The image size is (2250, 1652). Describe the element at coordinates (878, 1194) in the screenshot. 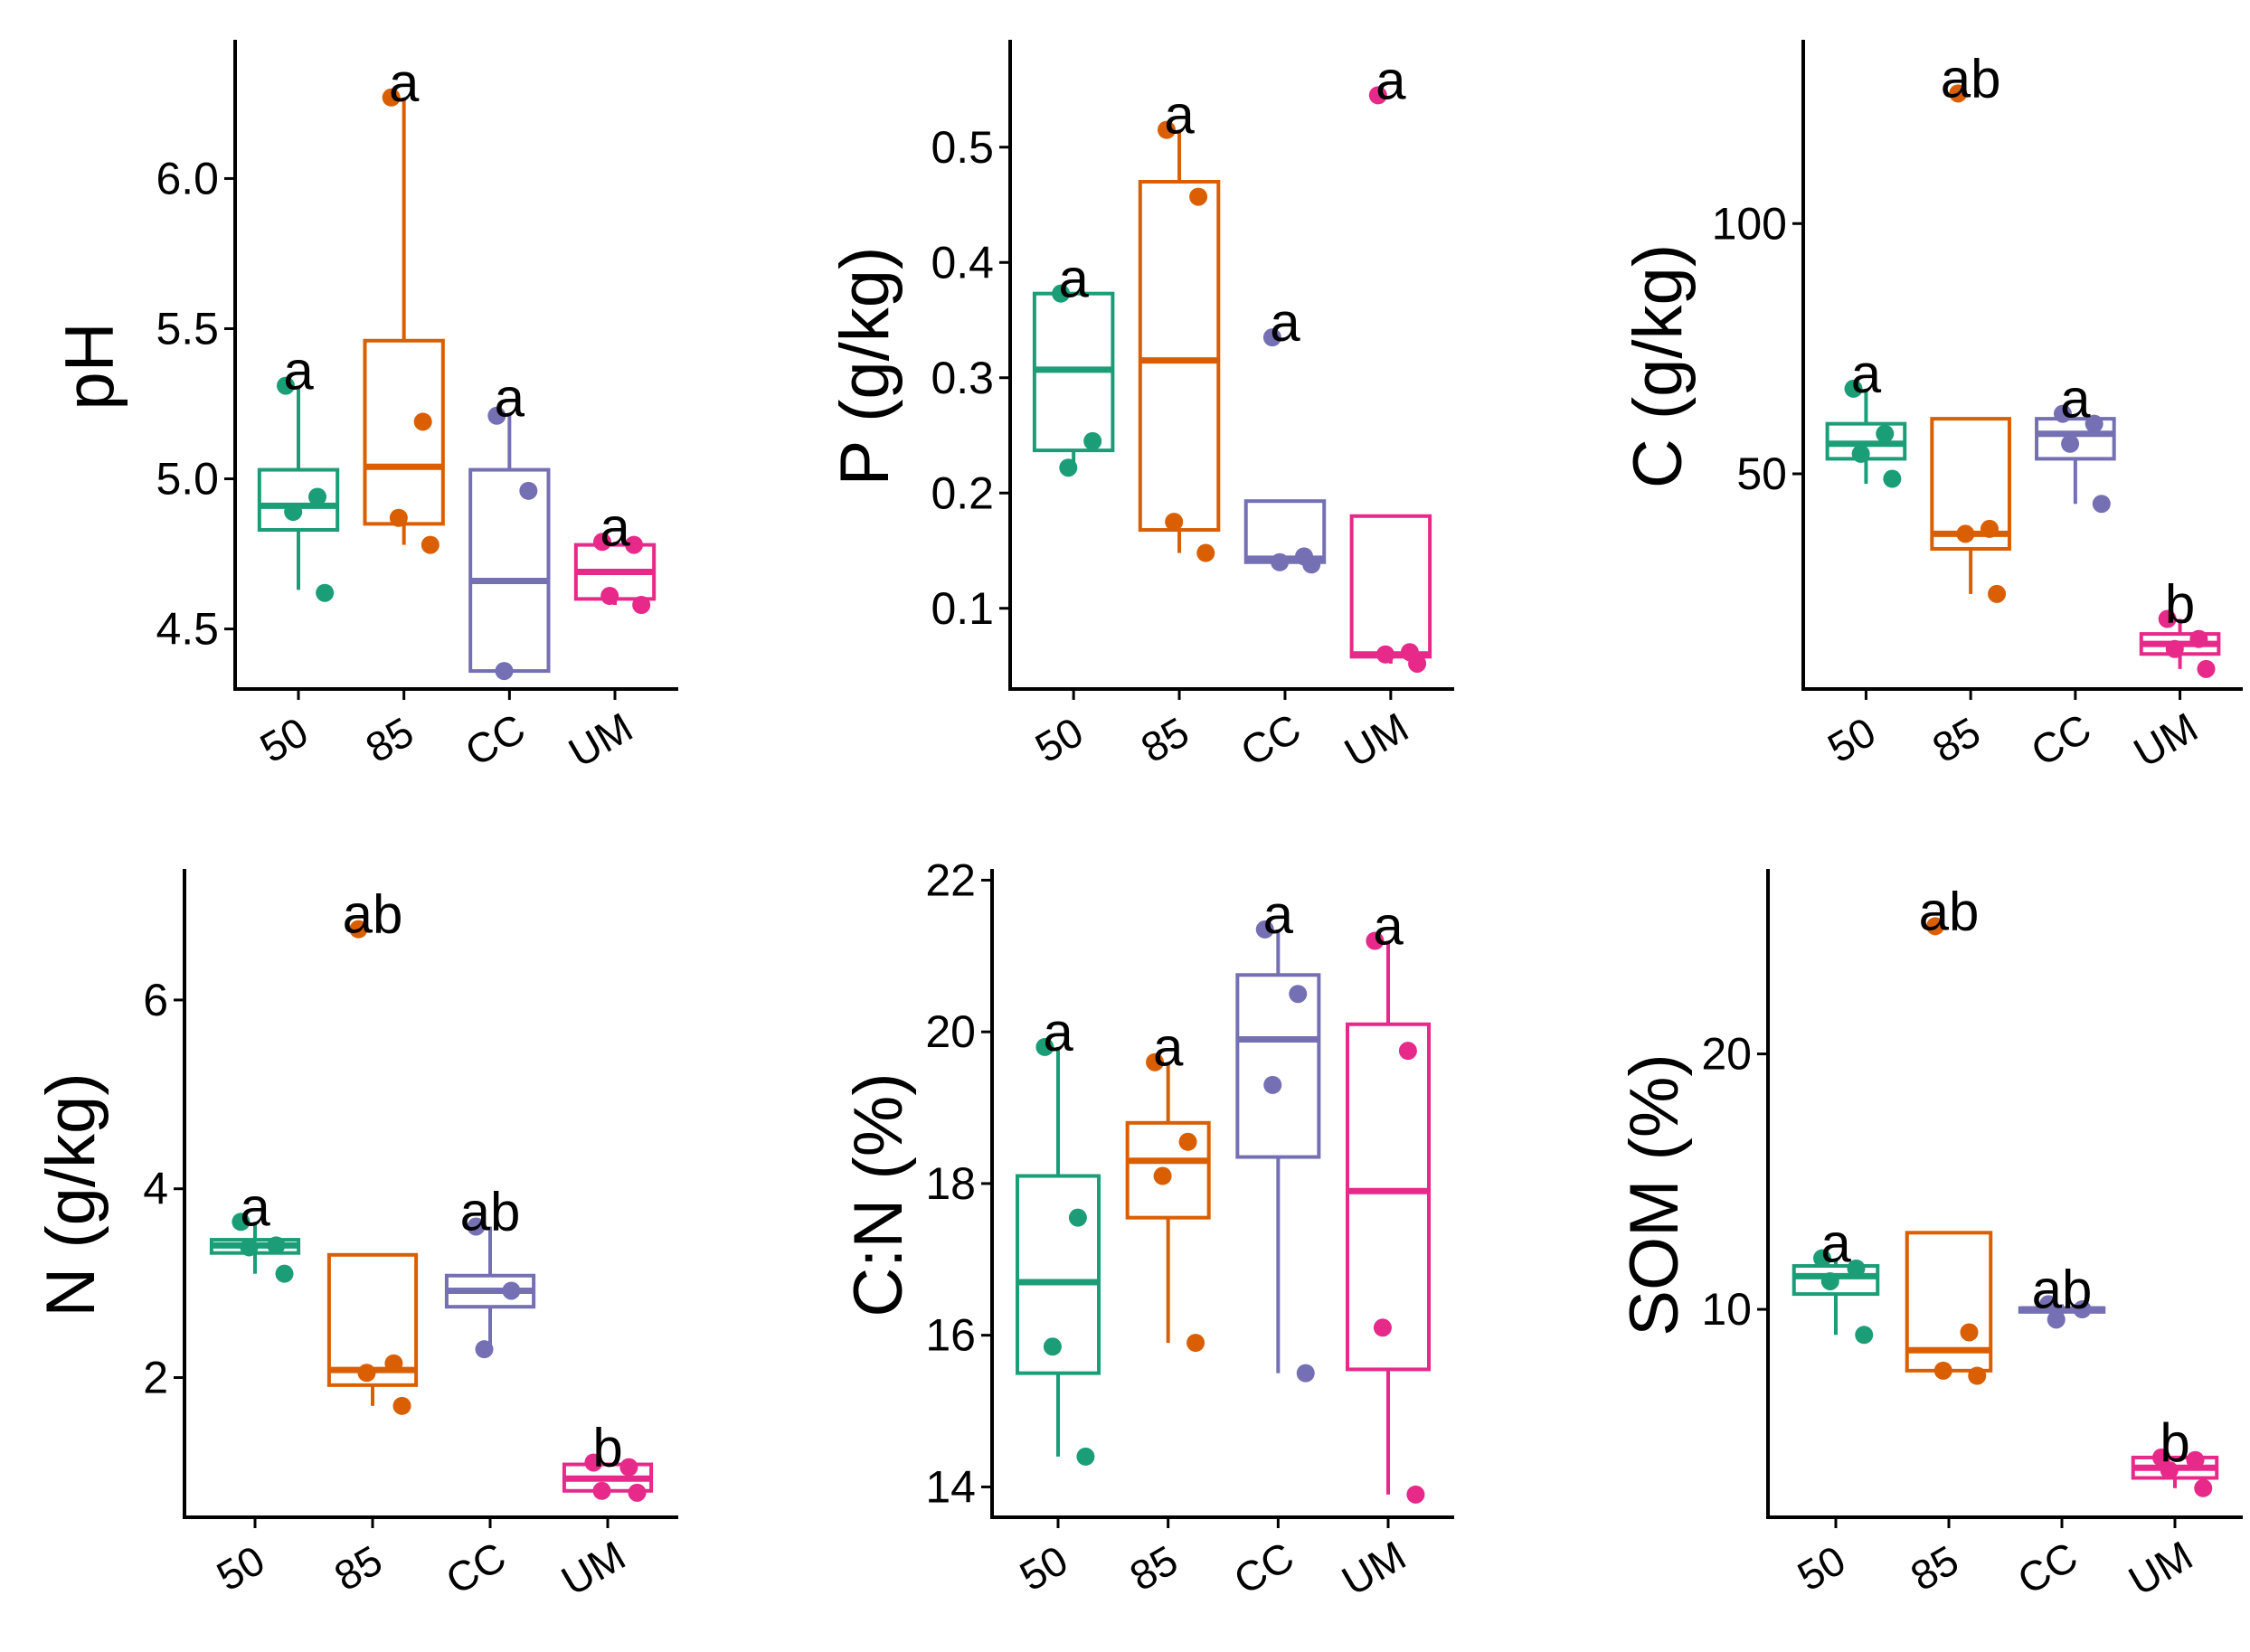

I see `y-axis-title: C:N (%)` at that location.